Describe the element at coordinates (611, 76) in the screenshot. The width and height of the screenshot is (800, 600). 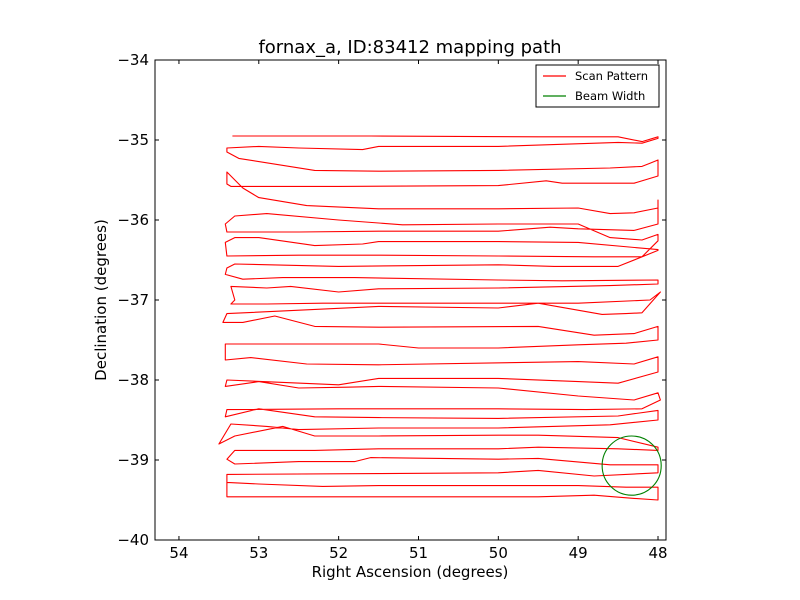
I see `legend-label-scan-pattern: Scan Pattern` at that location.